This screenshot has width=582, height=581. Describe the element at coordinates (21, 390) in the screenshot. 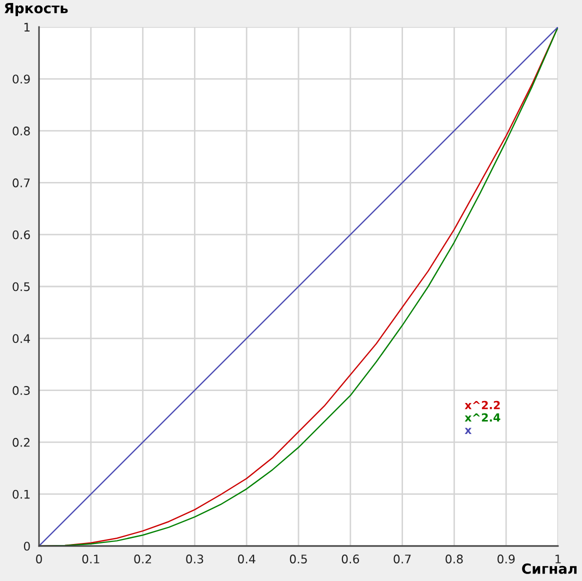

I see `y-tick-label: 0.3` at that location.